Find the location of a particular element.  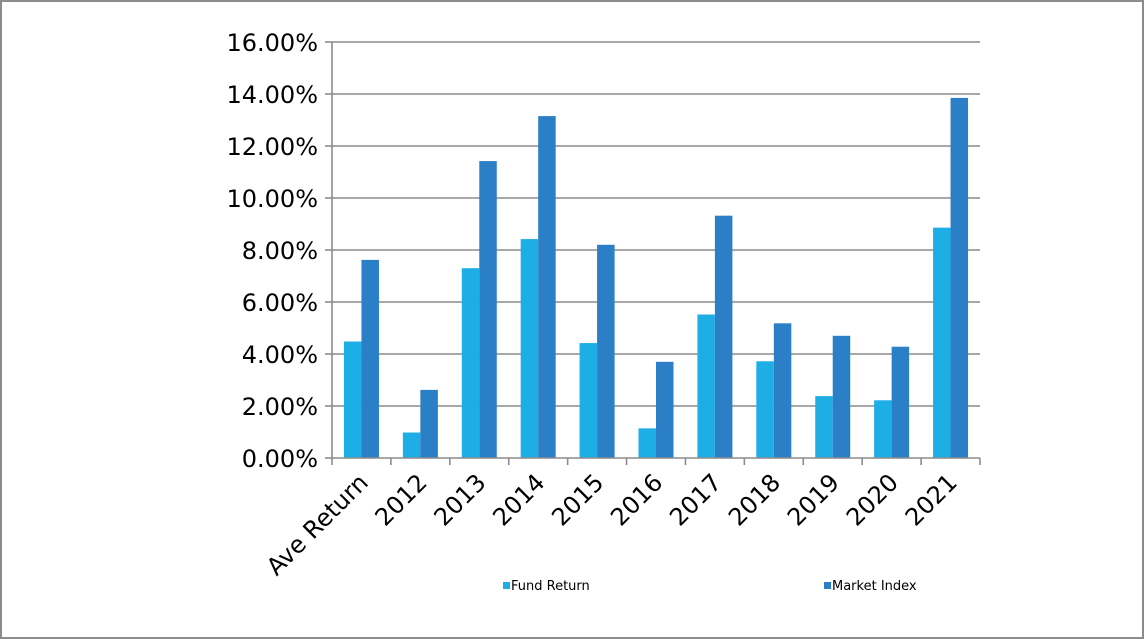

x-tick-label: 2013 is located at coordinates (460, 499).